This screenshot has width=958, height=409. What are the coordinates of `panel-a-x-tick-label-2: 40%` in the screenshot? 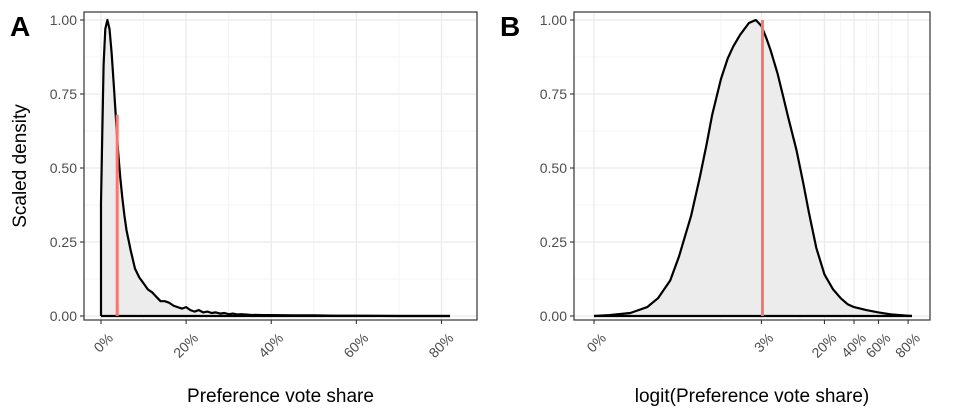 It's located at (270, 345).